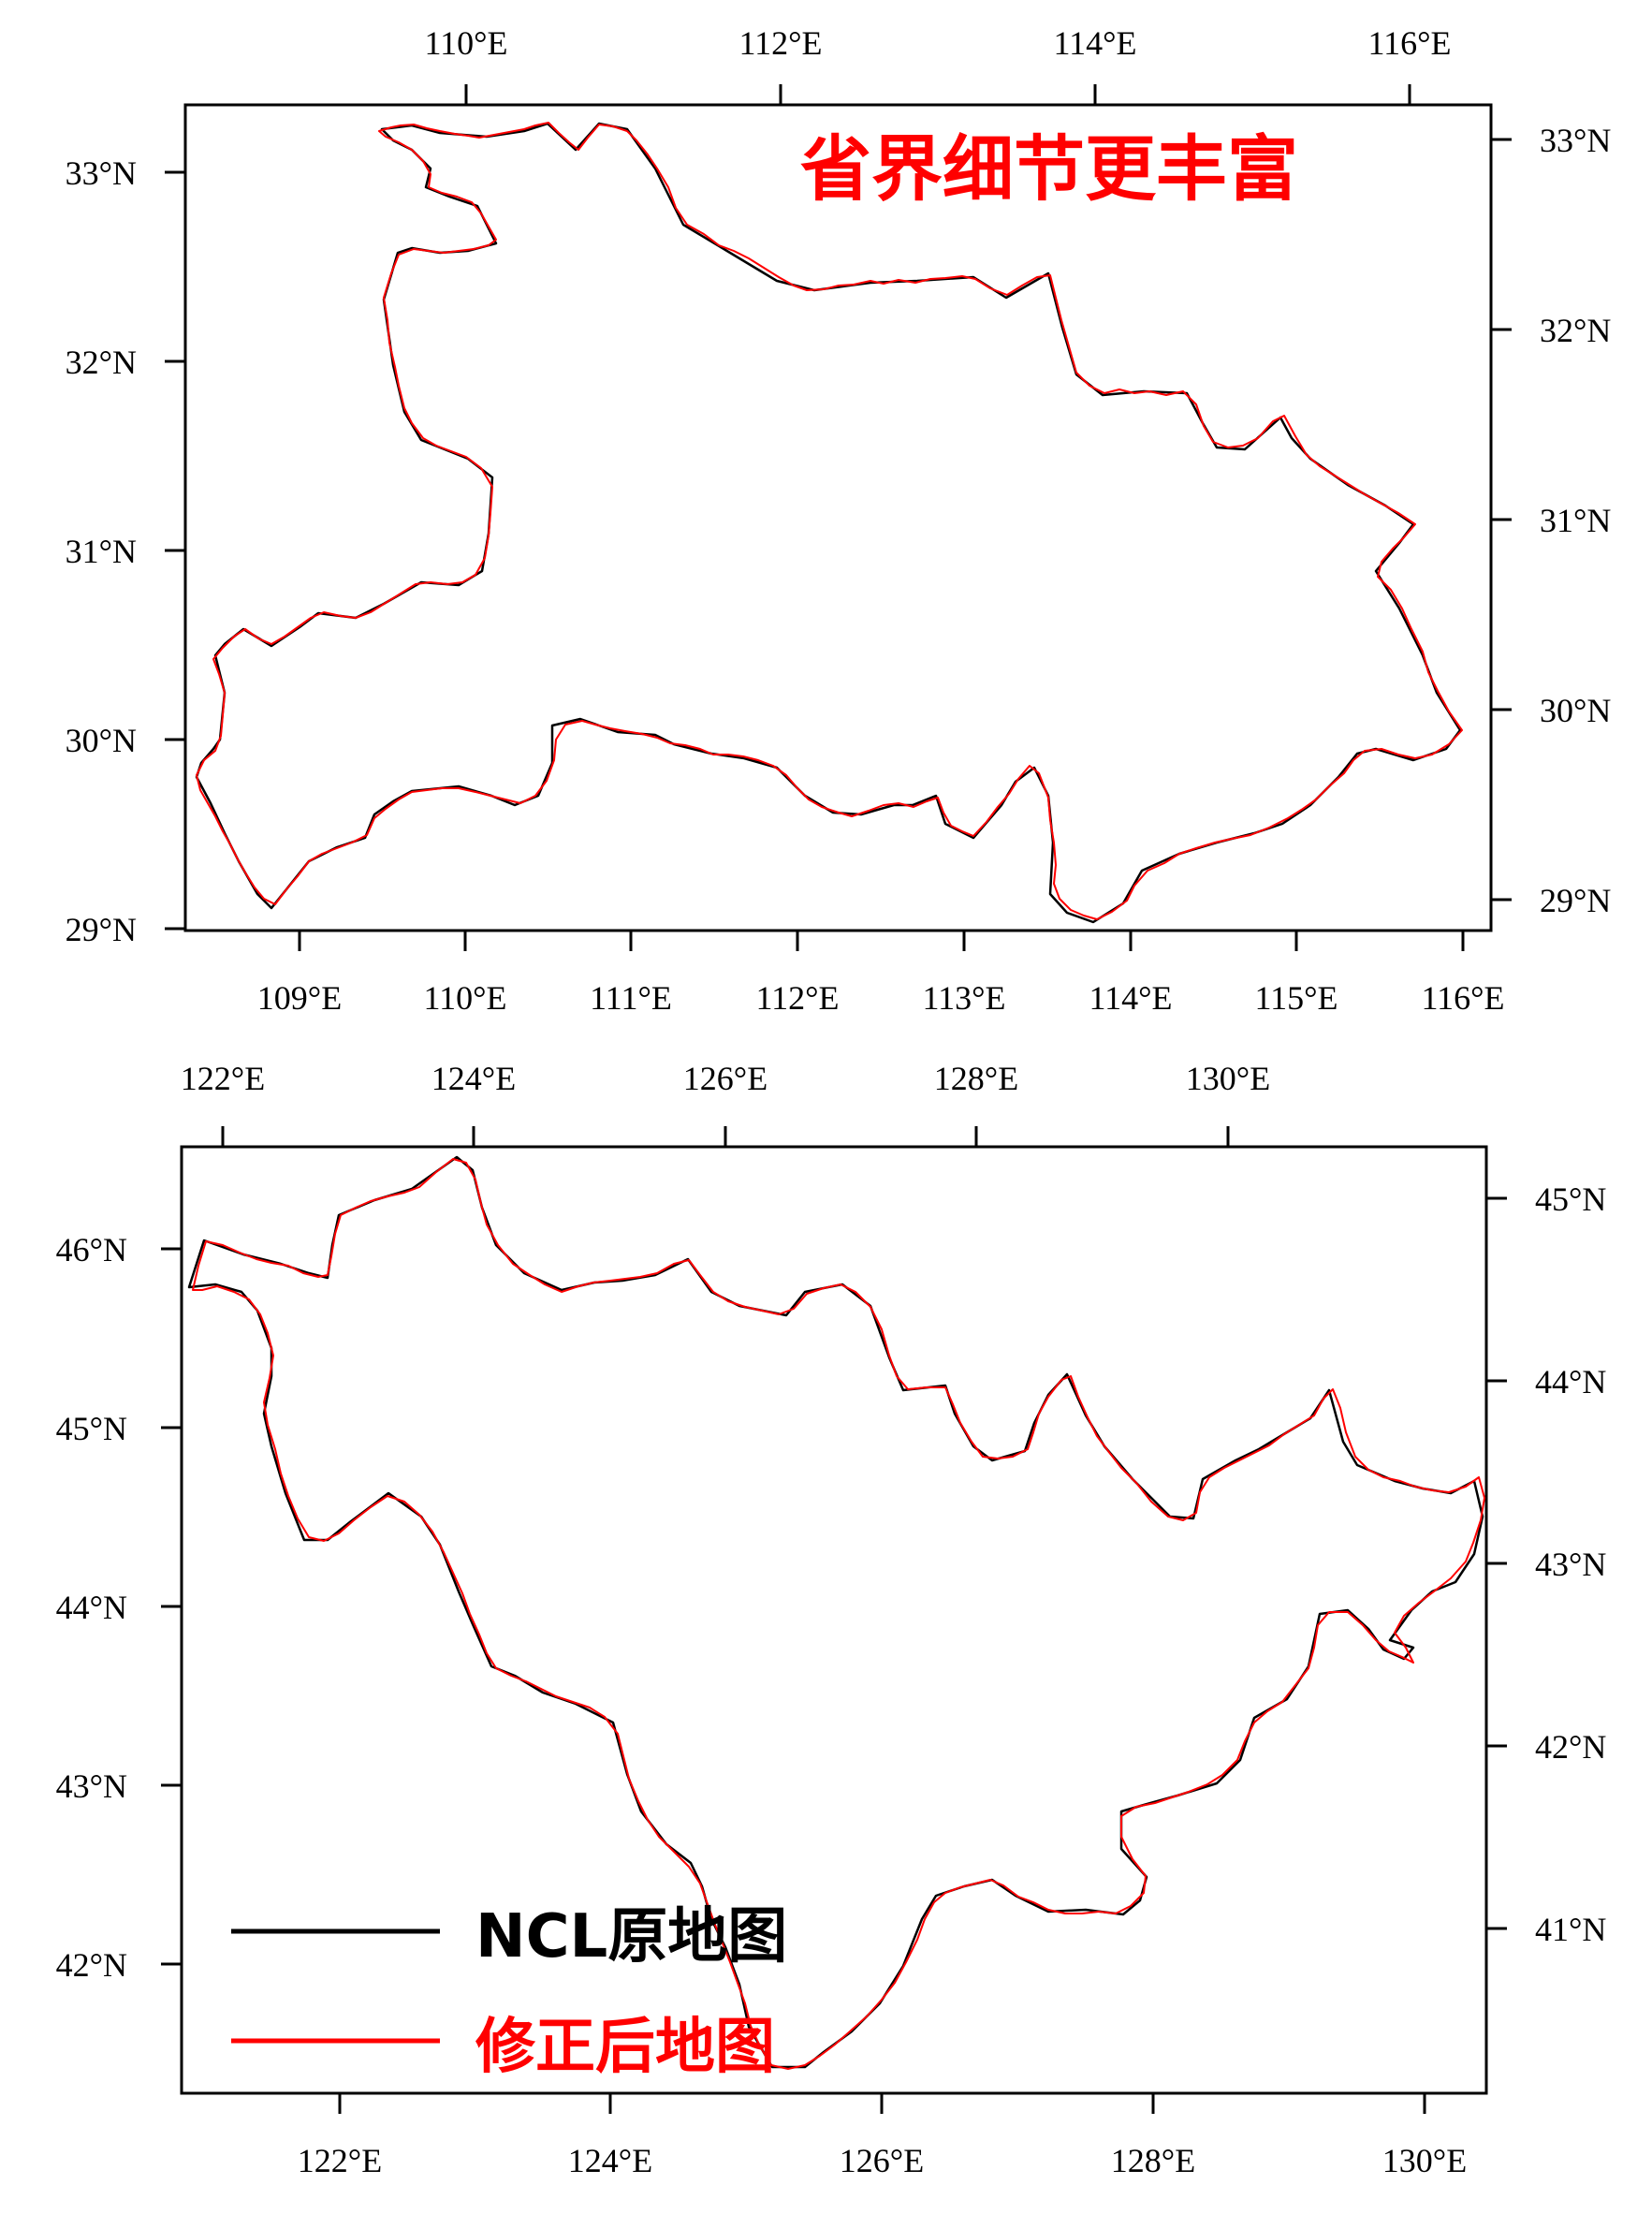  What do you see at coordinates (1576, 140) in the screenshot?
I see `right-tick-label: 33°N` at bounding box center [1576, 140].